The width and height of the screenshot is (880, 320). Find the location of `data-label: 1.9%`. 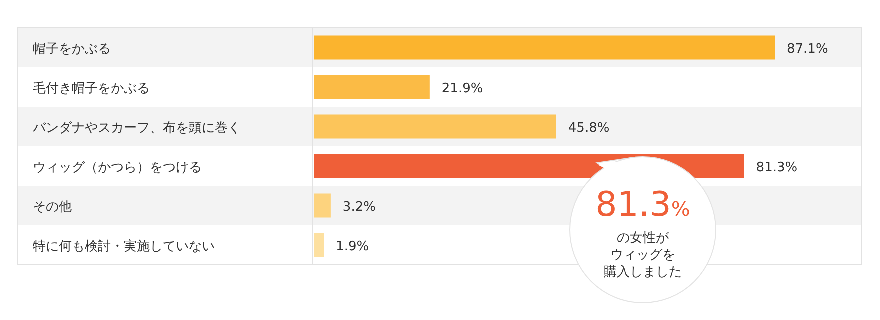

data-label: 1.9% is located at coordinates (353, 246).